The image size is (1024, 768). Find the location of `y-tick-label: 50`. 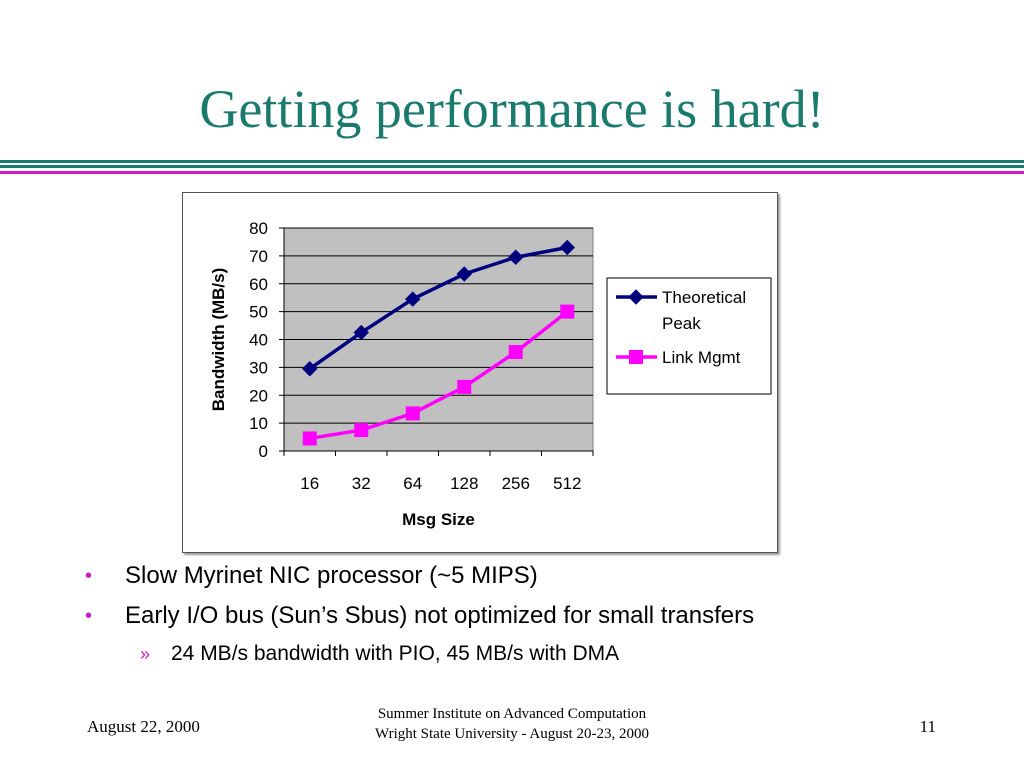

y-tick-label: 50 is located at coordinates (258, 312).